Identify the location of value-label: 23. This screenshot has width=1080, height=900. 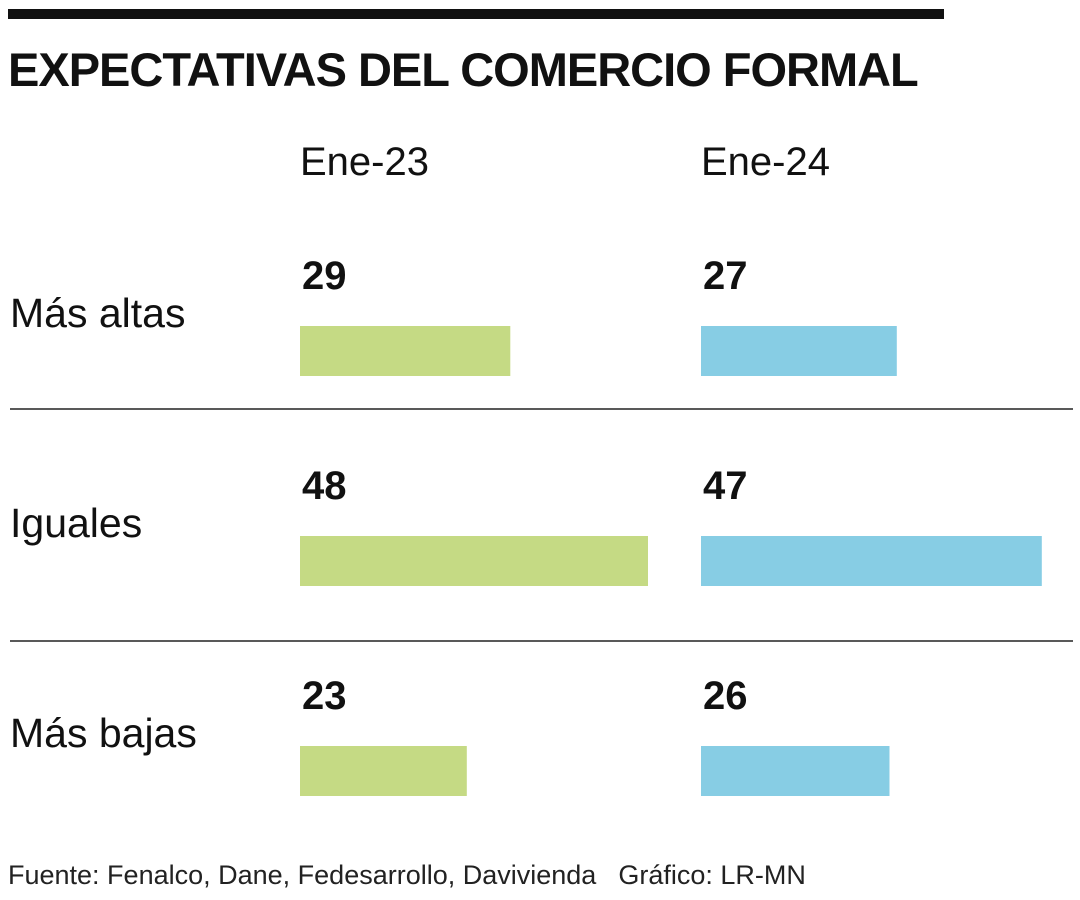
(324, 696).